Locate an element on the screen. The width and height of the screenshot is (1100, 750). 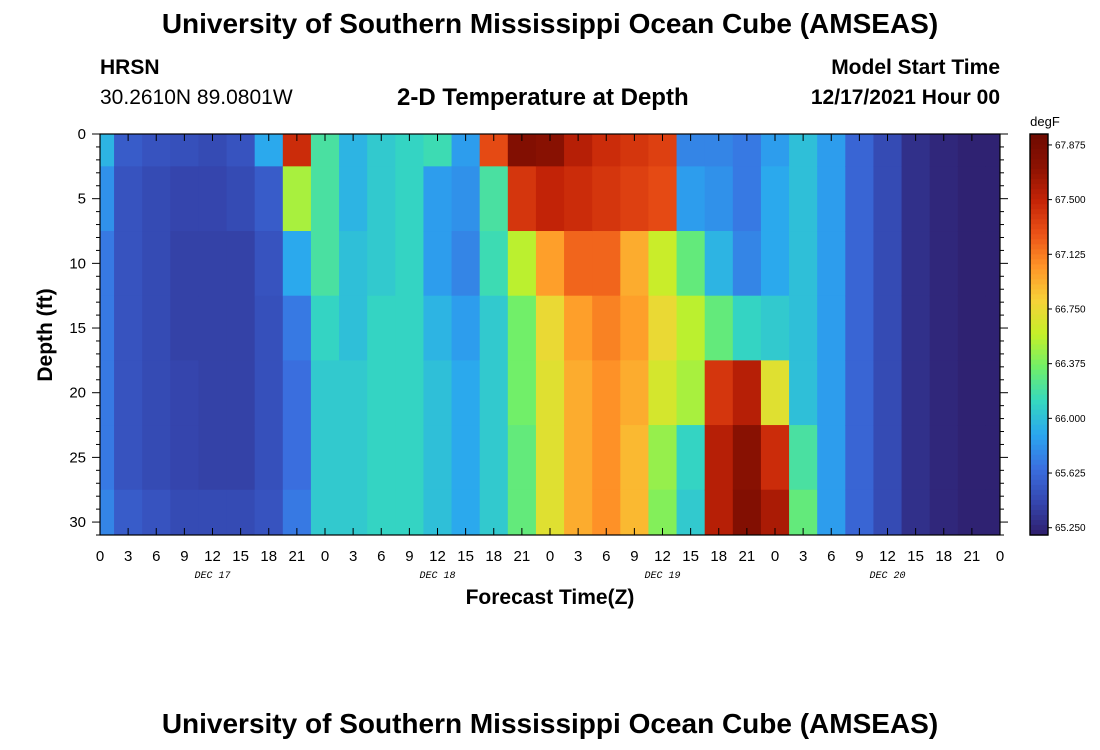
x-tick-label: 15 is located at coordinates (690, 556).